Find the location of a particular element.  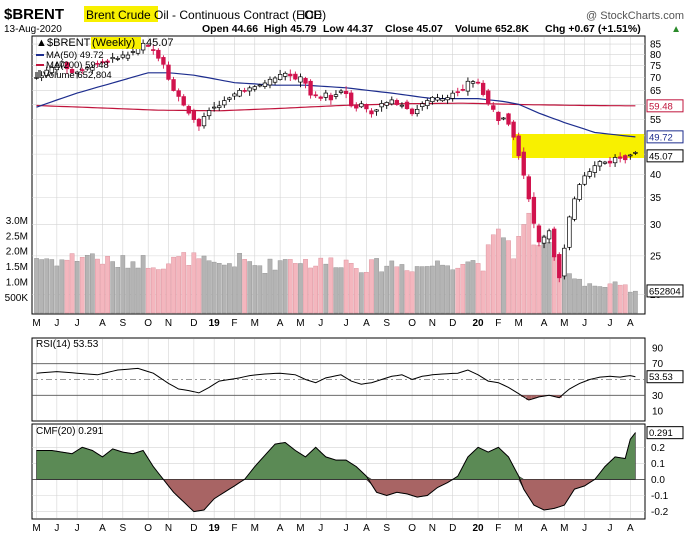

x-month-label: 19 is located at coordinates (215, 323).